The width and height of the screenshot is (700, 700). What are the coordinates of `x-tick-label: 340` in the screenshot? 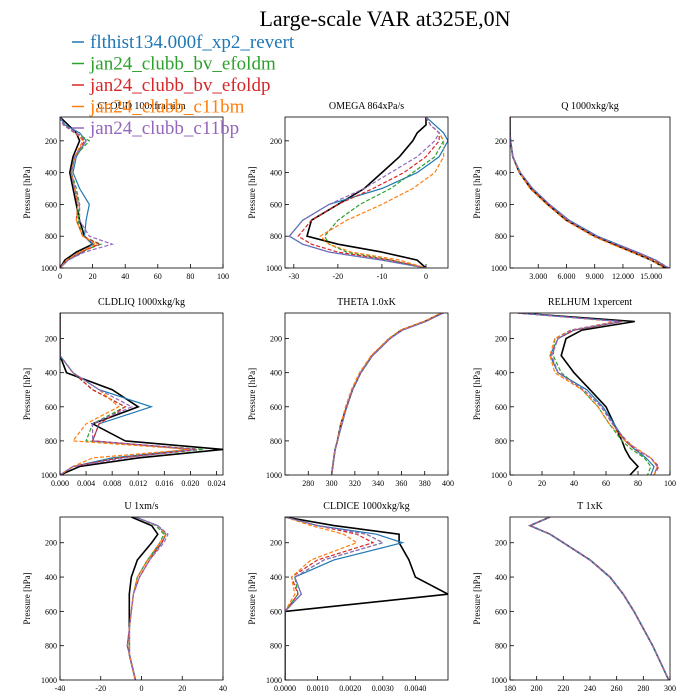 It's located at (378, 483).